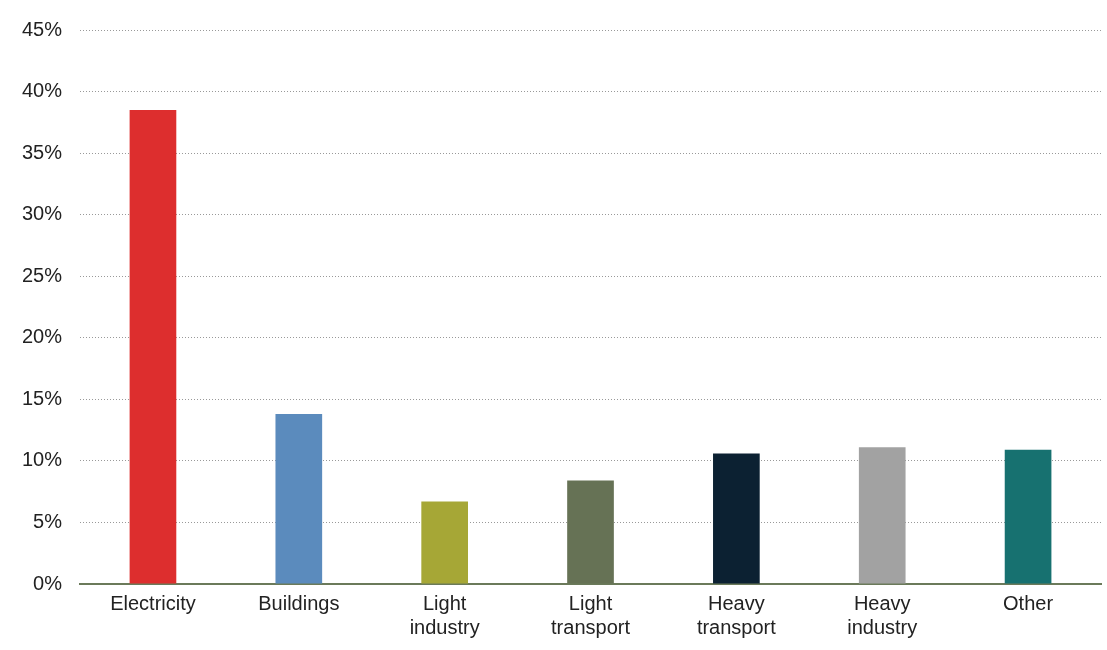  I want to click on y-tick-label: 15%, so click(42, 397).